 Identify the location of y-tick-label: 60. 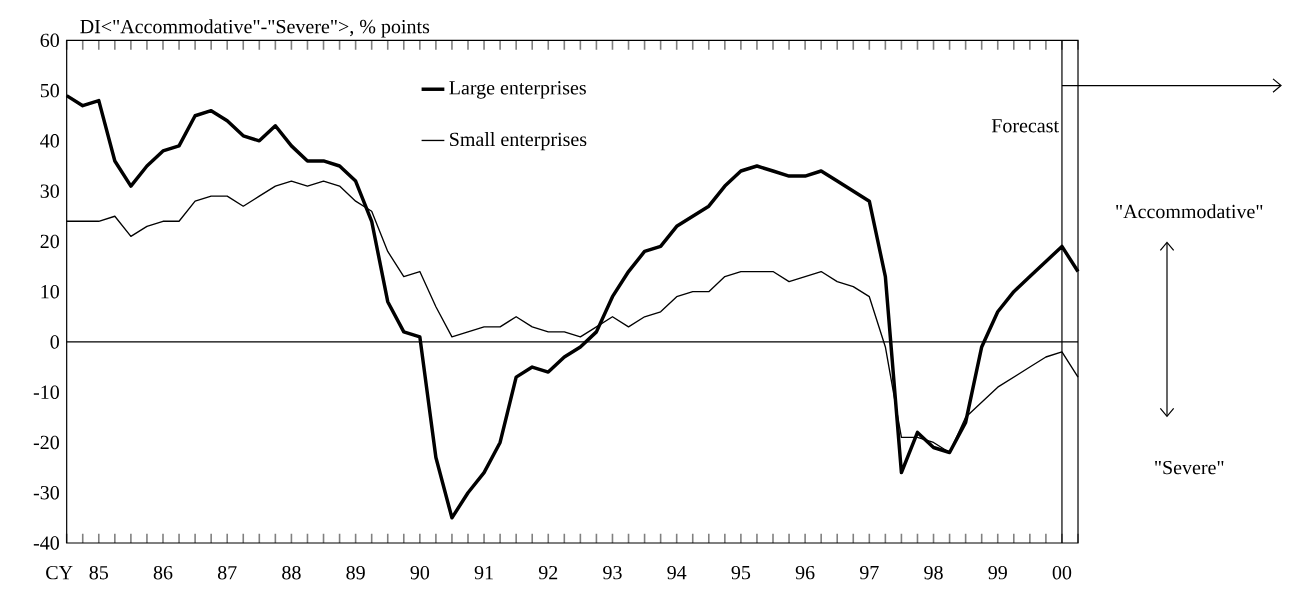
(49, 40).